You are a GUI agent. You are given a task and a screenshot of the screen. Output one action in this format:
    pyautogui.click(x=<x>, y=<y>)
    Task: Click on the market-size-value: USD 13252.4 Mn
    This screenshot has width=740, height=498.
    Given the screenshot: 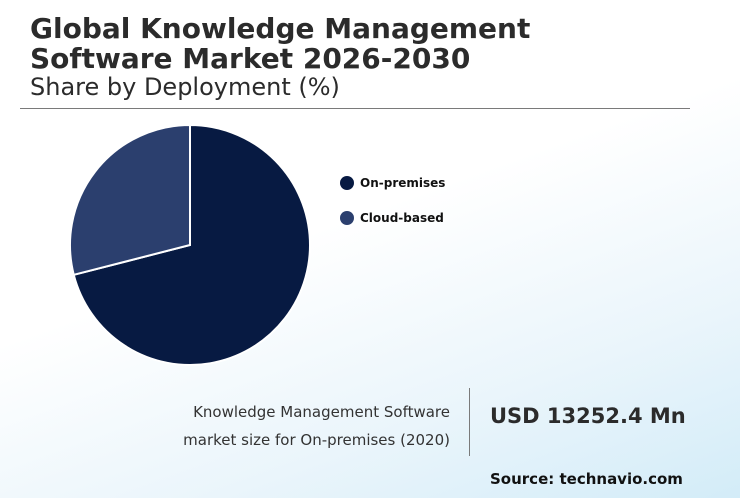 What is the action you would take?
    pyautogui.click(x=588, y=416)
    